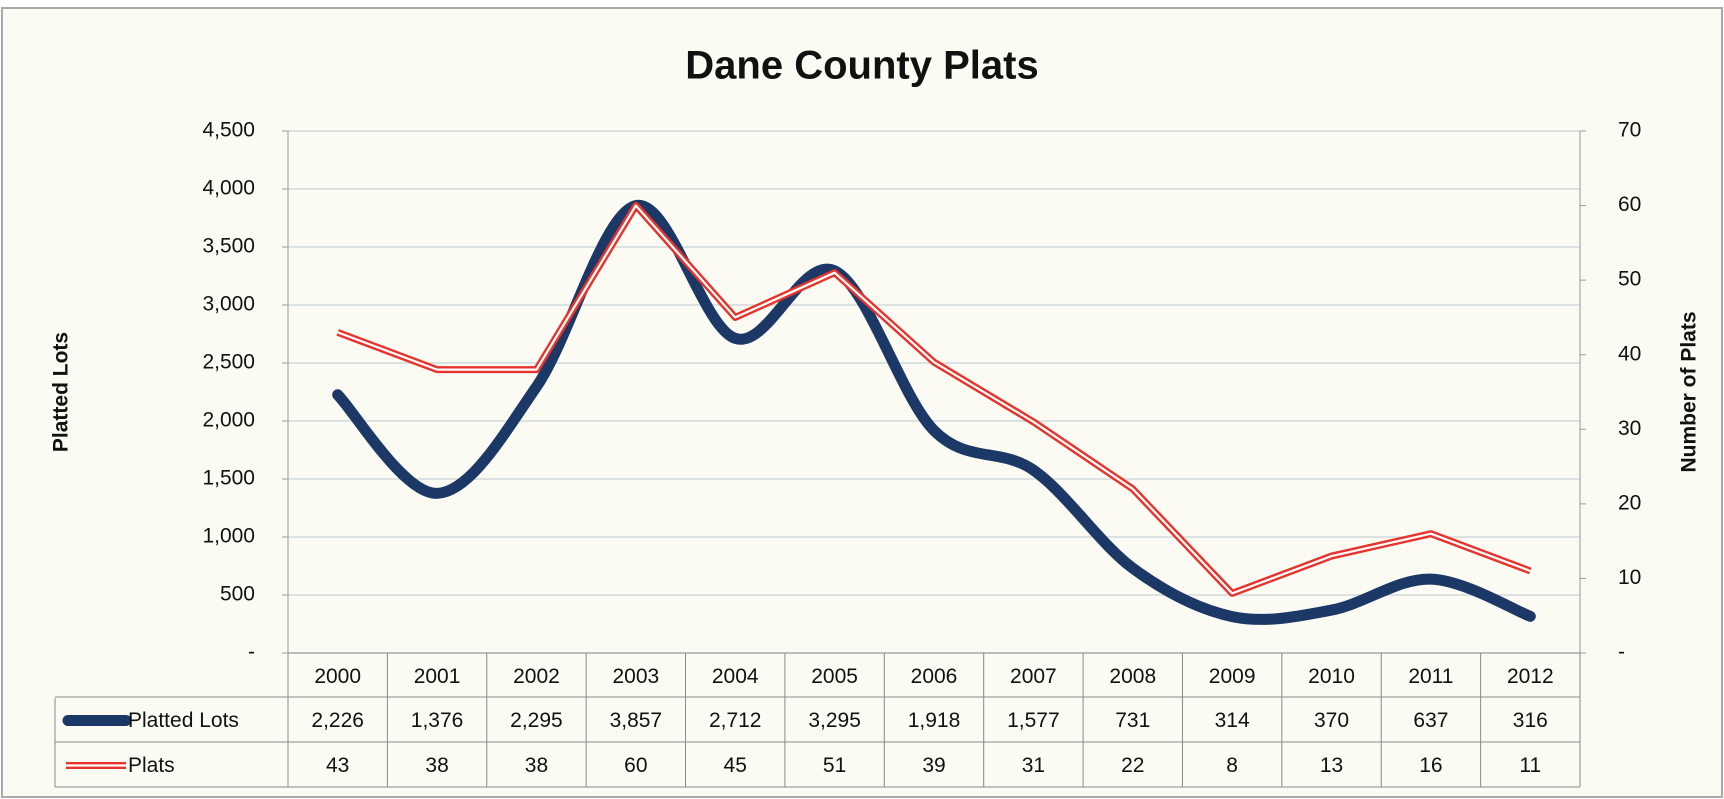 The height and width of the screenshot is (799, 1724). Describe the element at coordinates (228, 420) in the screenshot. I see `y-tick-label: 2,000` at that location.